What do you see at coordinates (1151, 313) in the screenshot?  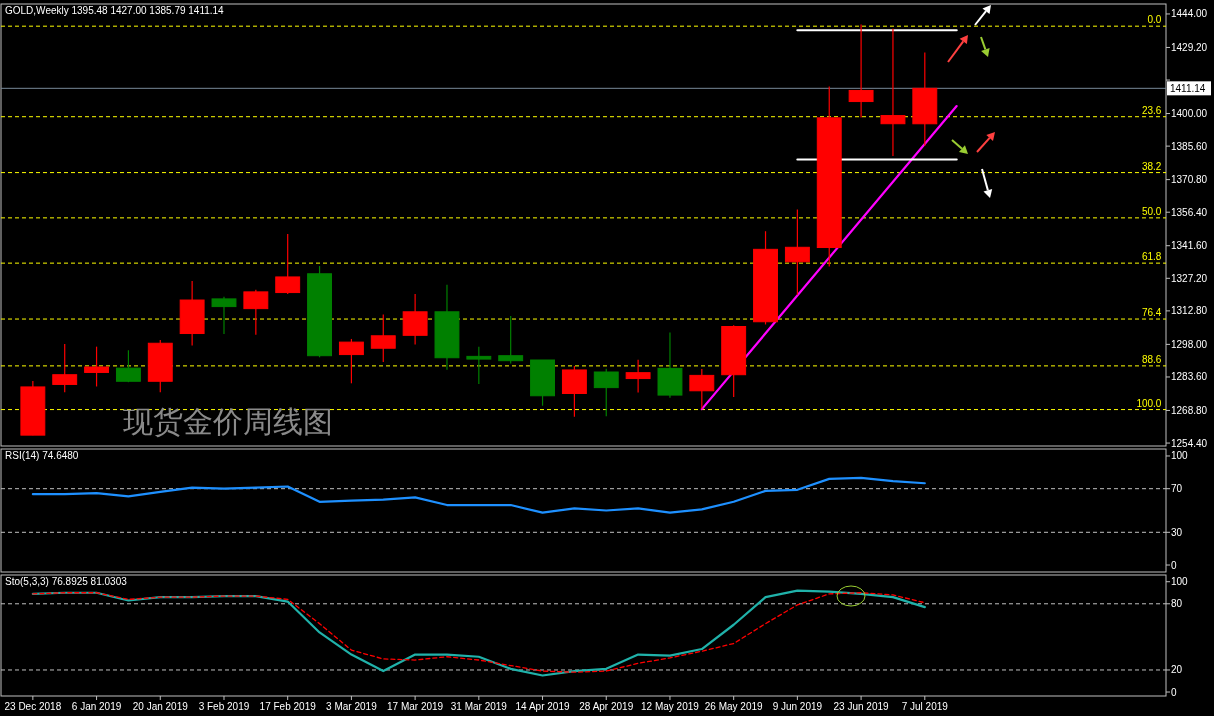 I see `annotation: 76.4` at bounding box center [1151, 313].